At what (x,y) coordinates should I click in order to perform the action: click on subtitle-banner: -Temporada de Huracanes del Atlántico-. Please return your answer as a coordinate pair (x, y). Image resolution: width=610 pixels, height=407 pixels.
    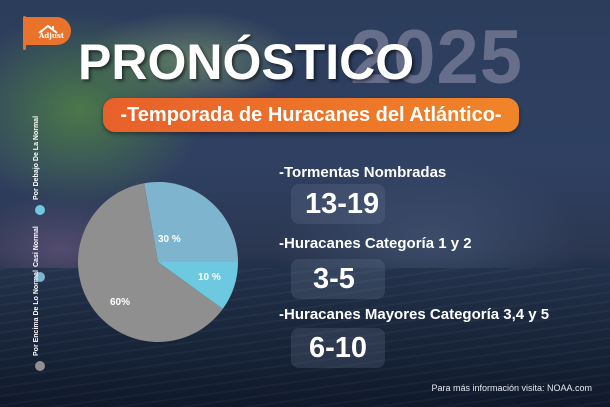
    Looking at the image, I should click on (311, 115).